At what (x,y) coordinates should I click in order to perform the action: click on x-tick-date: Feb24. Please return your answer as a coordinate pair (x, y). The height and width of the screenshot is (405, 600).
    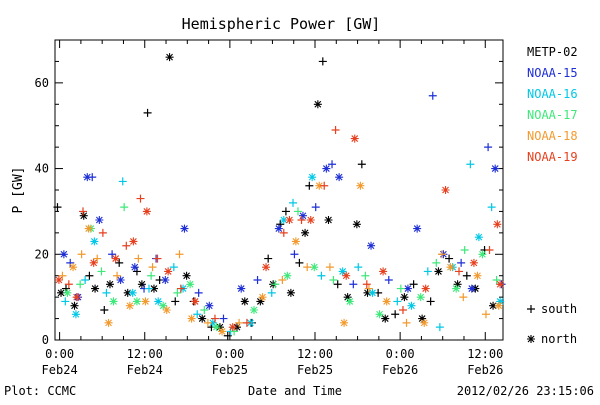
    Looking at the image, I should click on (60, 370).